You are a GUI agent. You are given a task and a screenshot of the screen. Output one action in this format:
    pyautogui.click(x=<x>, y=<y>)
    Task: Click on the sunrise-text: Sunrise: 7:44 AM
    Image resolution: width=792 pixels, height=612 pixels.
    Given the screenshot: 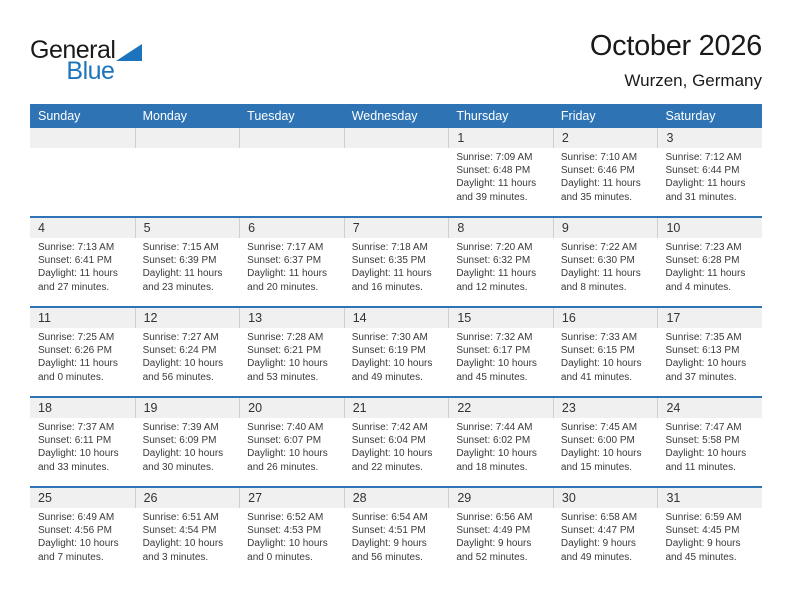 What is the action you would take?
    pyautogui.click(x=494, y=427)
    